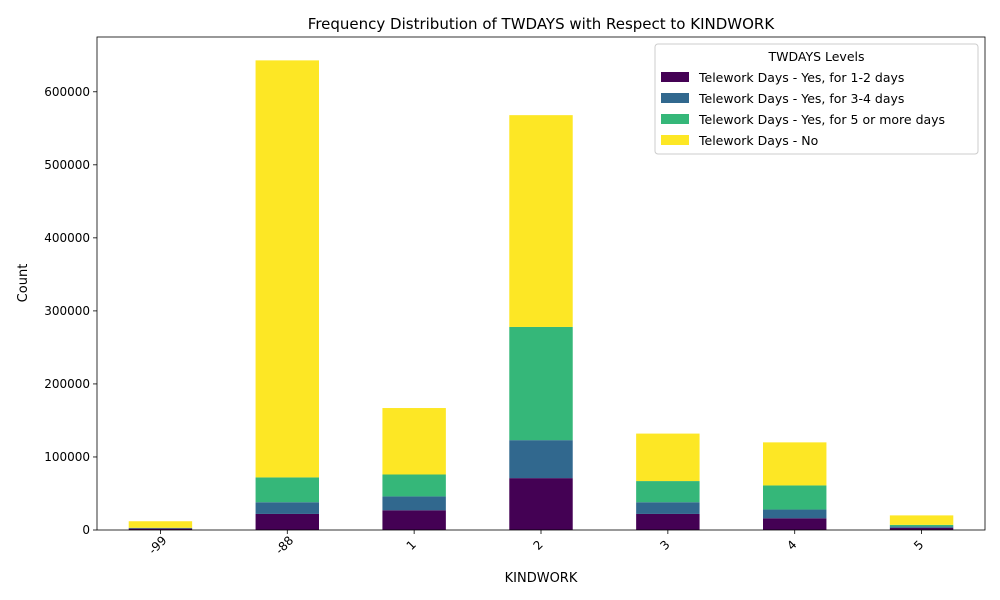 Image resolution: width=1000 pixels, height=600 pixels. I want to click on y-tick-label: 300000, so click(67, 311).